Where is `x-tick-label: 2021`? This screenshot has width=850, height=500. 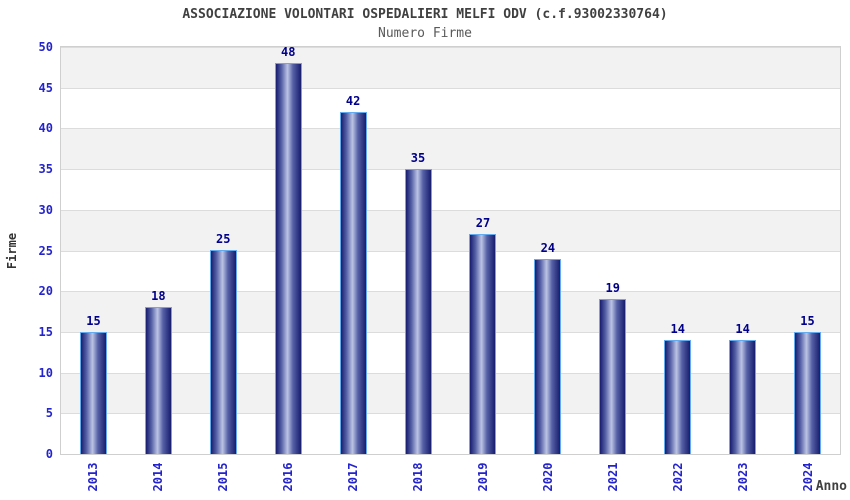
x-tick-label: 2021 is located at coordinates (612, 477).